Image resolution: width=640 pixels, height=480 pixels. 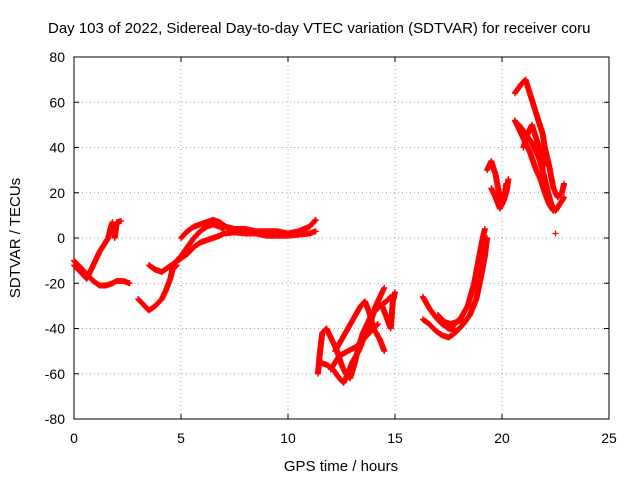 I want to click on y-tick-label: 80, so click(x=57, y=57).